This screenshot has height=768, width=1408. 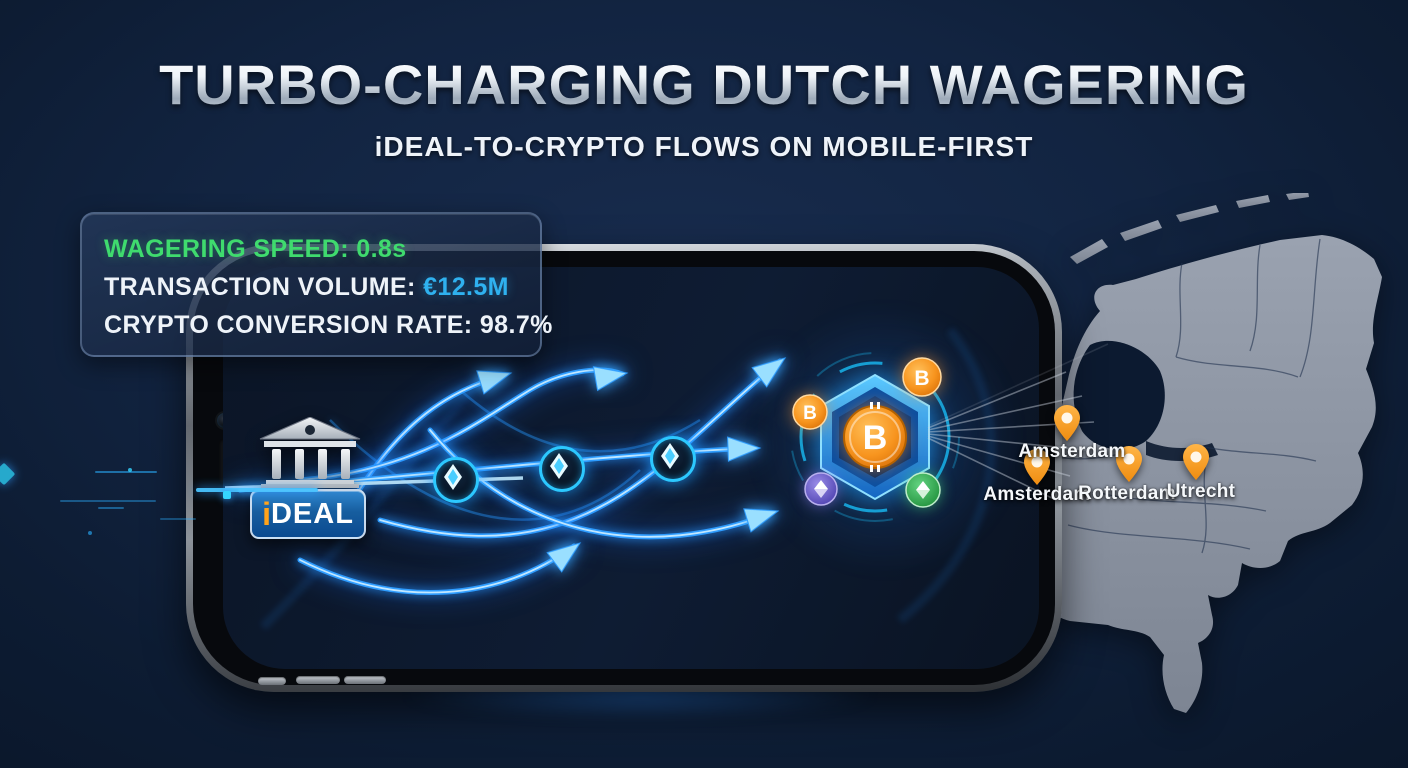 I want to click on city-label: Rotterdam, so click(x=1127, y=493).